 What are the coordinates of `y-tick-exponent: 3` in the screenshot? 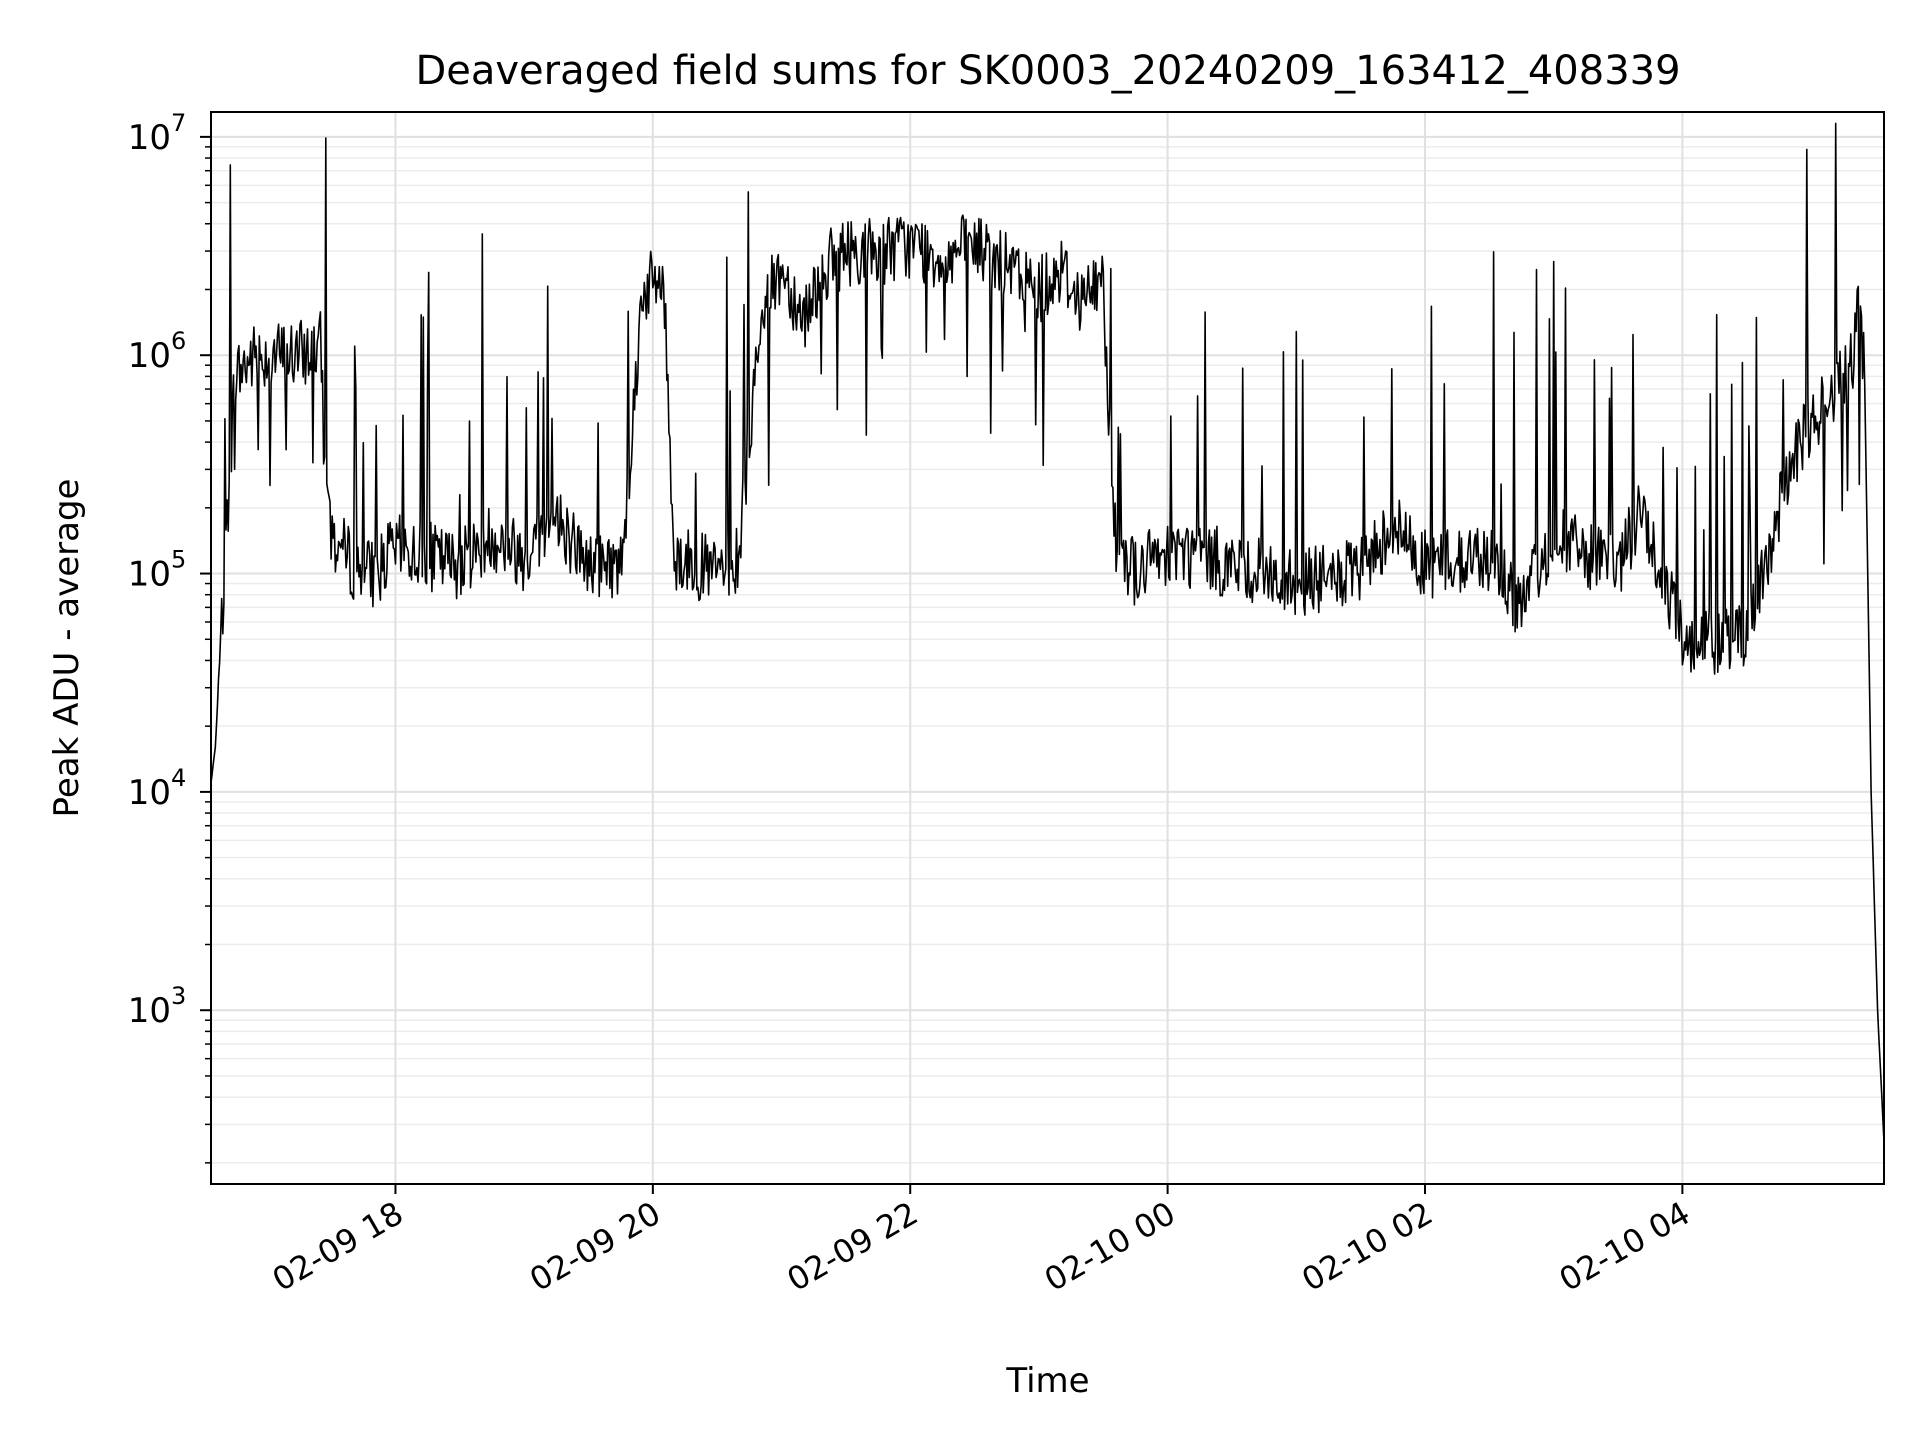 It's located at (178, 996).